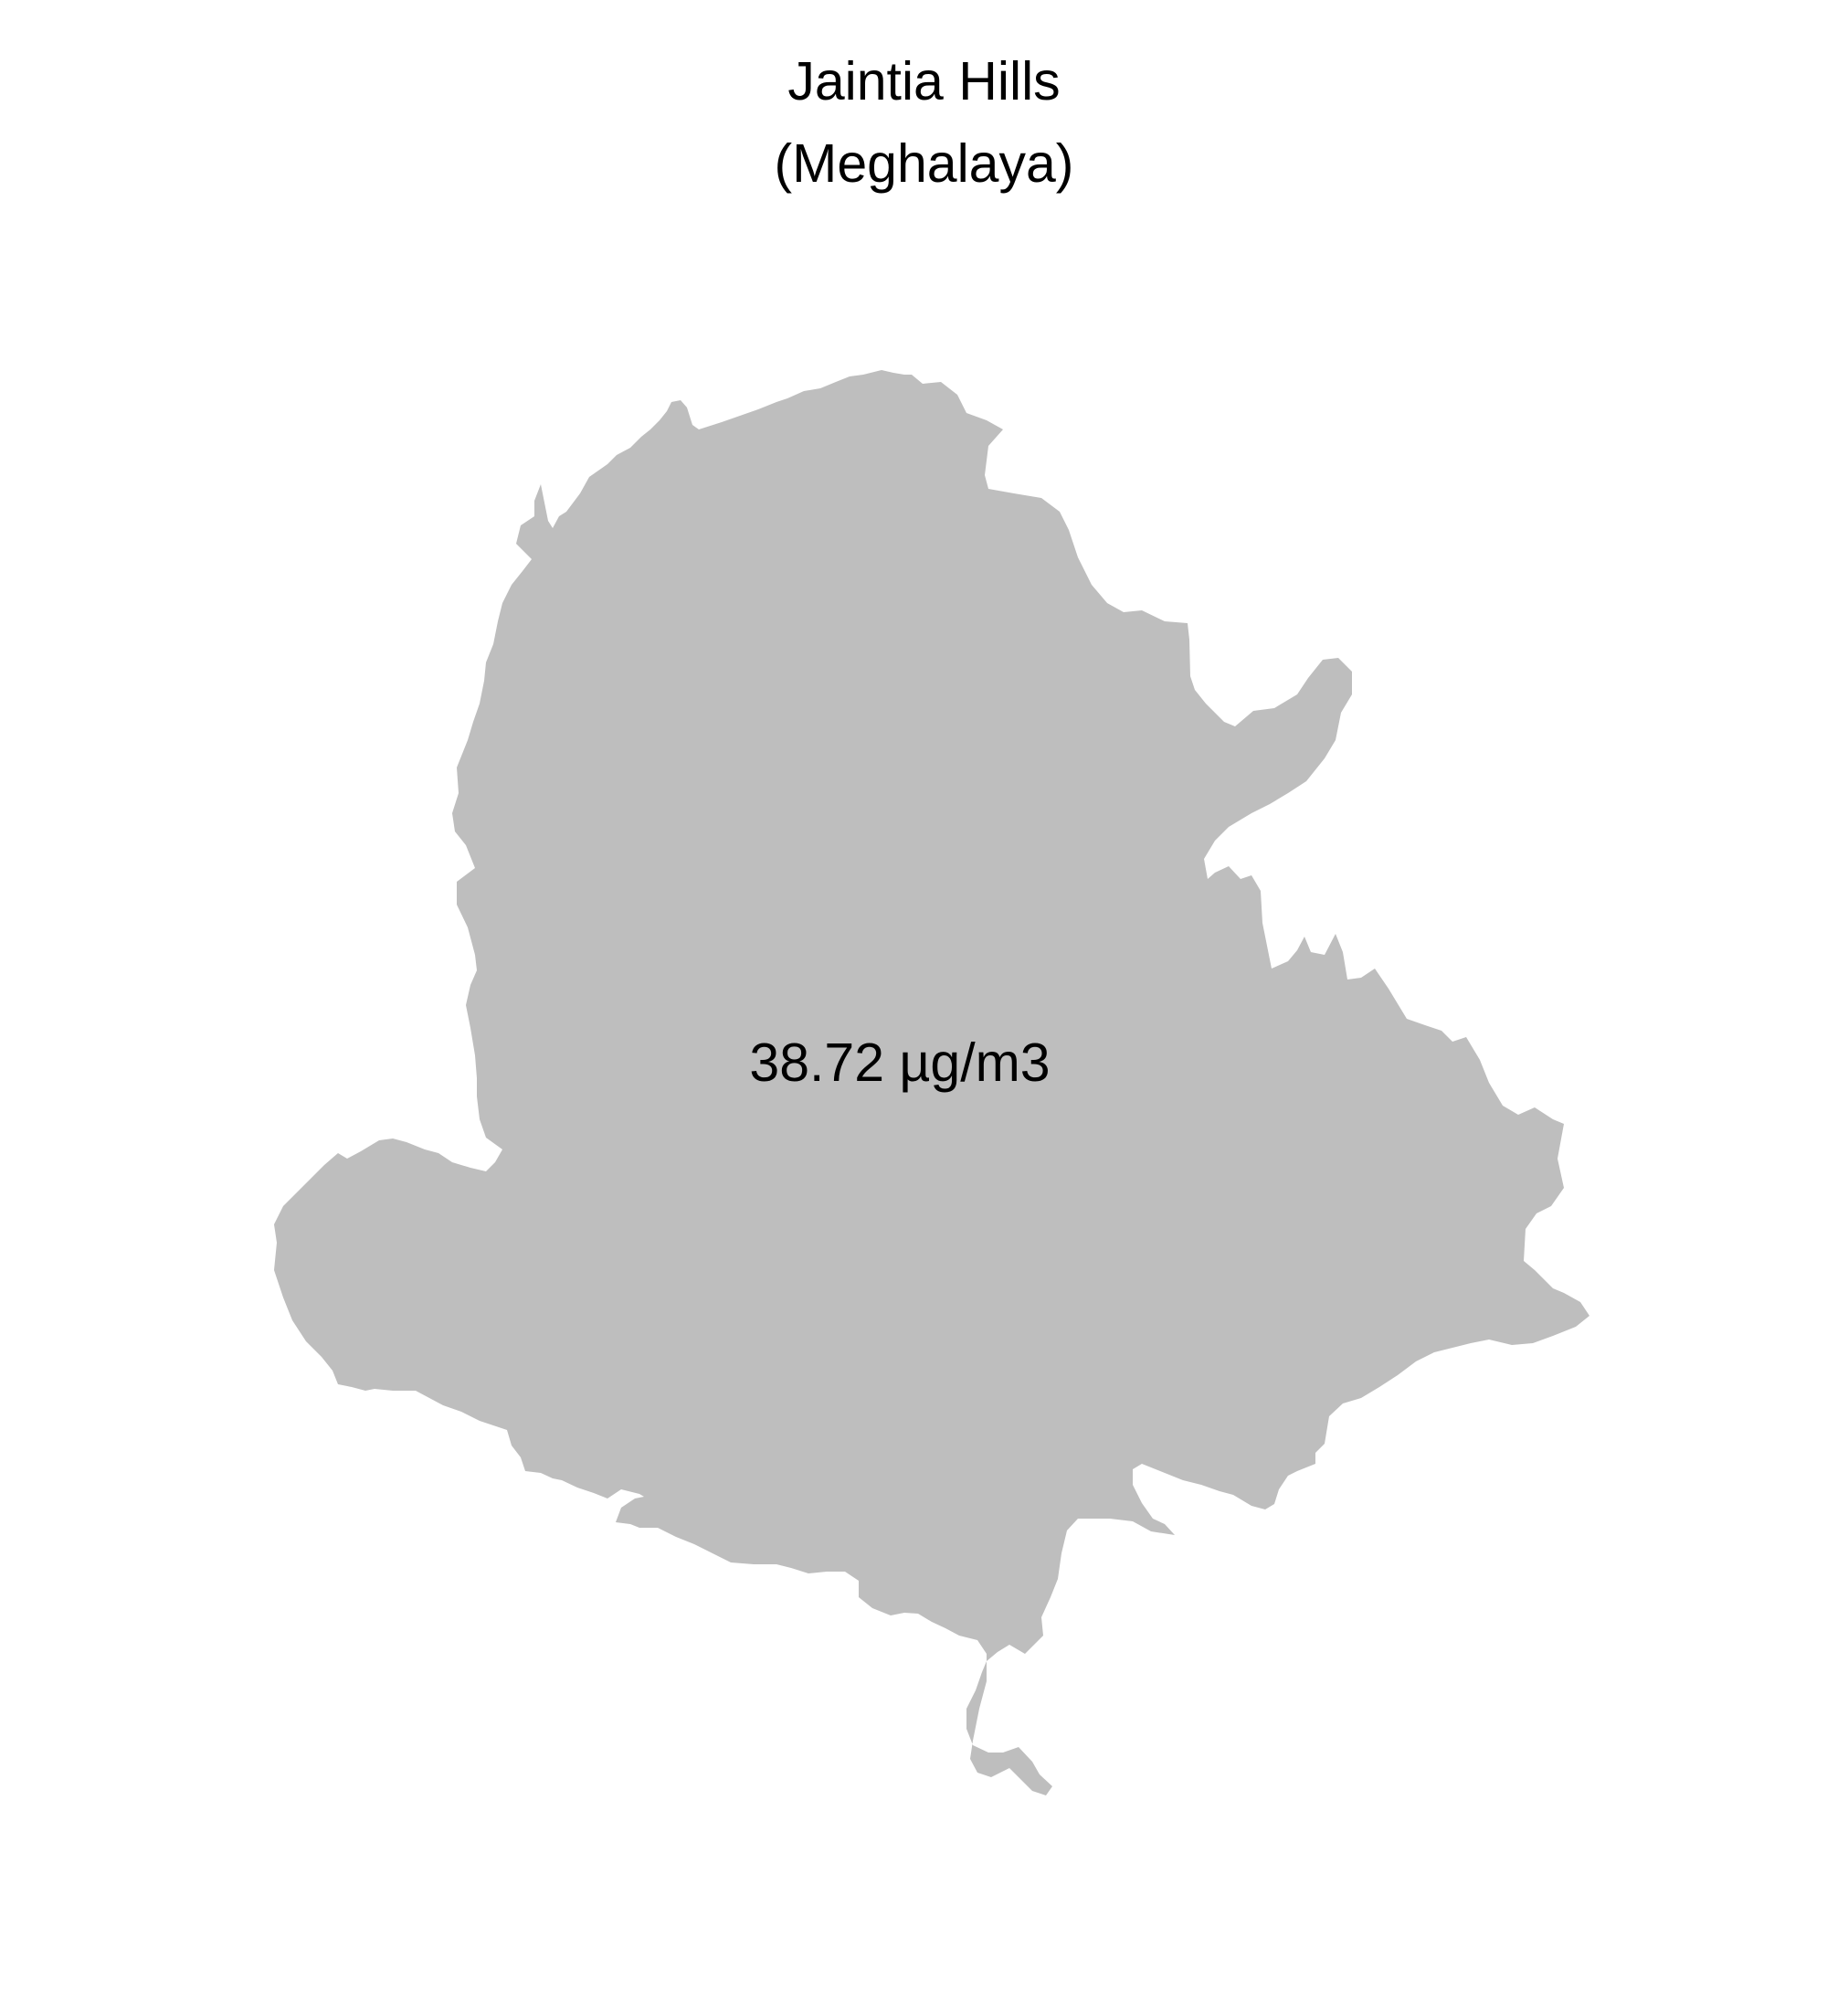 This screenshot has width=1848, height=1991. Describe the element at coordinates (924, 163) in the screenshot. I see `map-subtitle: (Meghalaya)` at that location.